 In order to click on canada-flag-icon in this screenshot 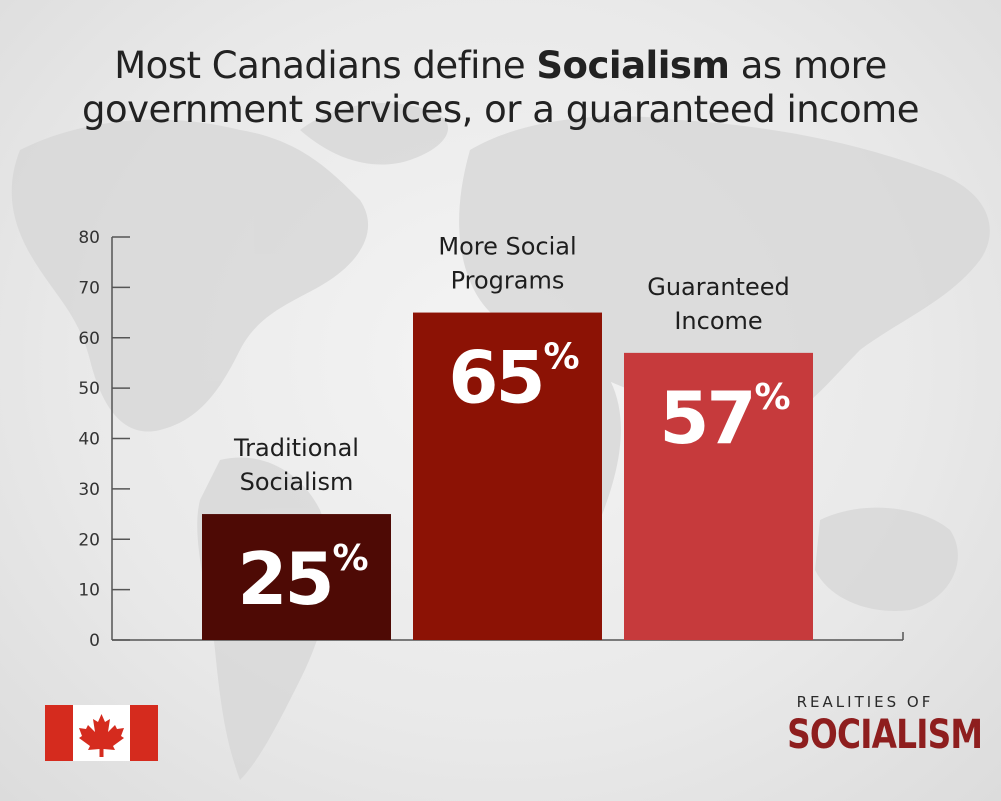, I will do `click(101, 733)`.